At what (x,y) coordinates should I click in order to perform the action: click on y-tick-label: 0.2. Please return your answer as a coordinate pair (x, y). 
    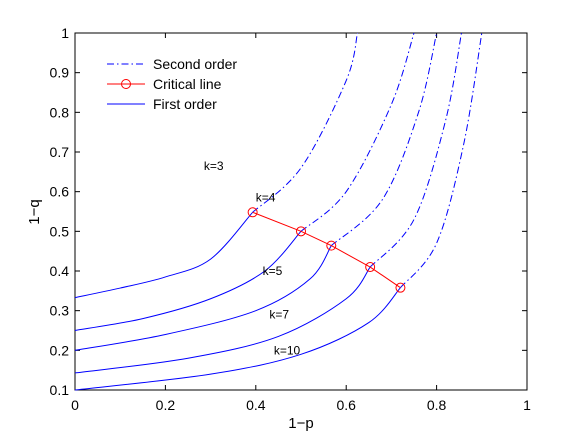
    Looking at the image, I should click on (60, 350).